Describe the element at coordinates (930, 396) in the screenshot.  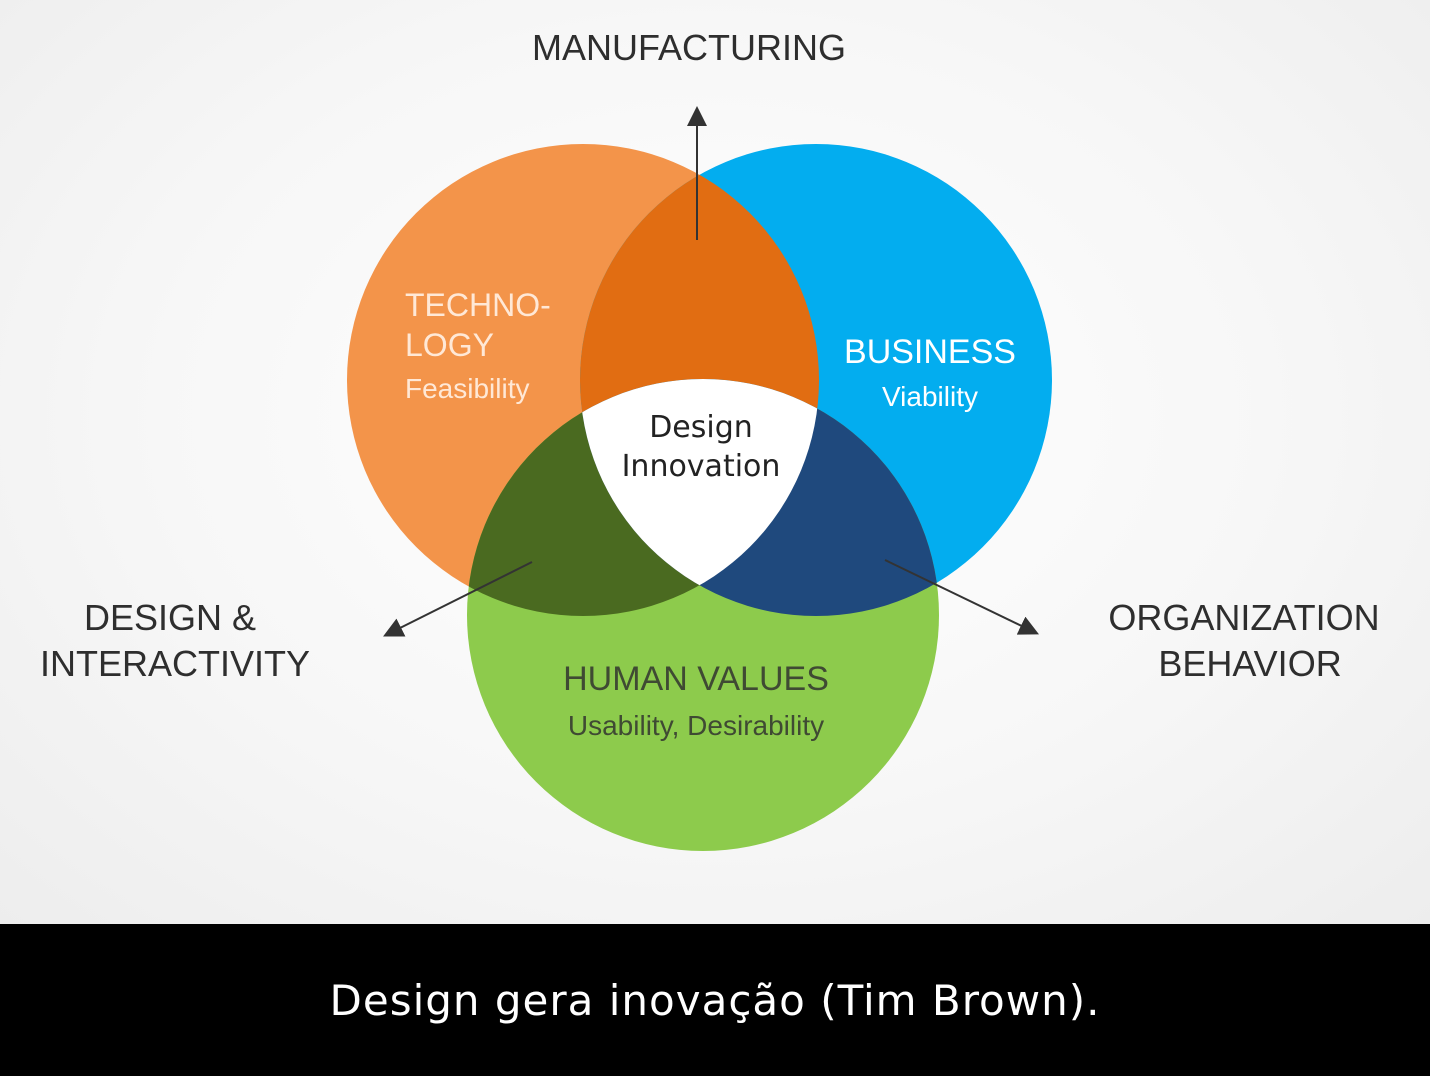
I see `business-subtitle: Viability` at that location.